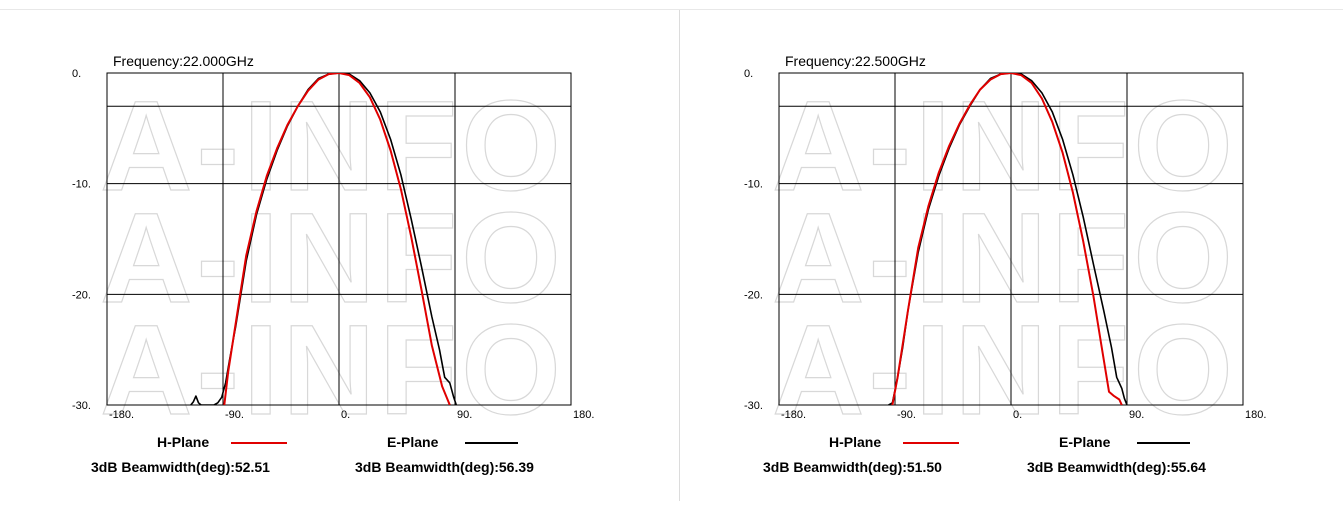 This screenshot has height=511, width=1343. What do you see at coordinates (852, 467) in the screenshot?
I see `beamwidth-label-h-plane: 3dB Beamwidth(deg):51.50` at bounding box center [852, 467].